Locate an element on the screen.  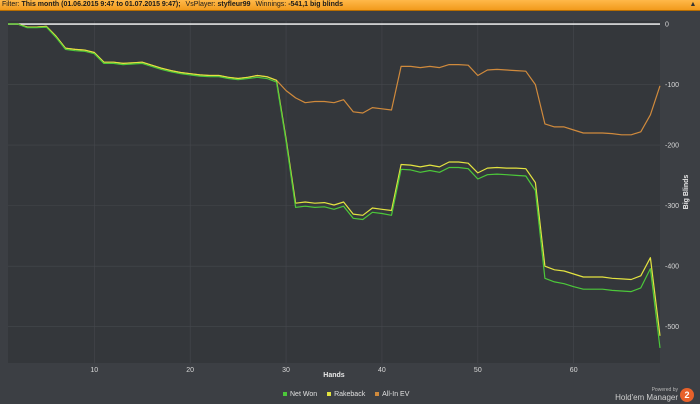
x-axis-title: Hands is located at coordinates (334, 375).